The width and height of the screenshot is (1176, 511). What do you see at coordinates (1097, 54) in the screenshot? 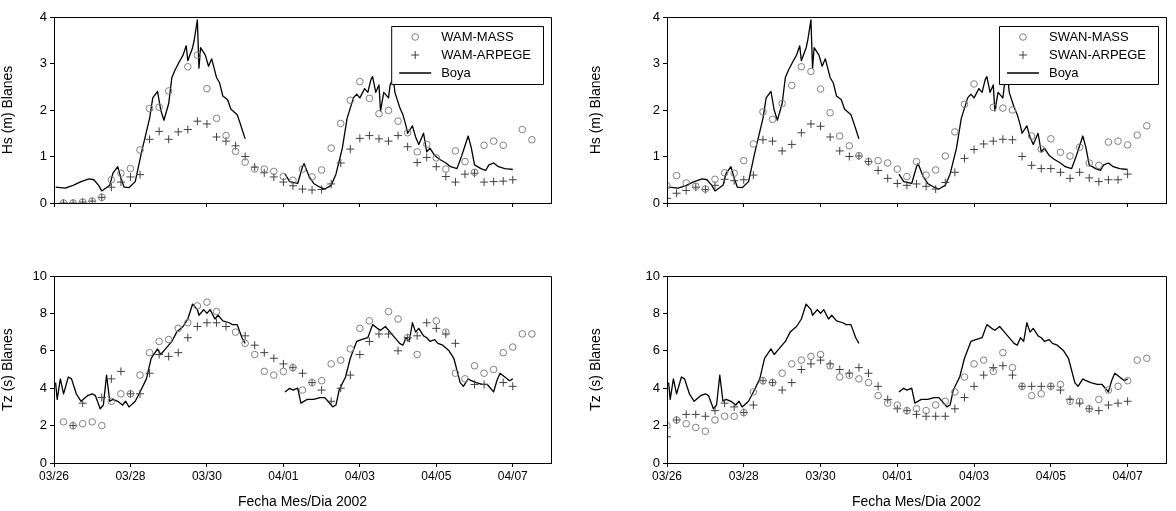
I see `legend-label: SWAN-ARPEGE` at bounding box center [1097, 54].